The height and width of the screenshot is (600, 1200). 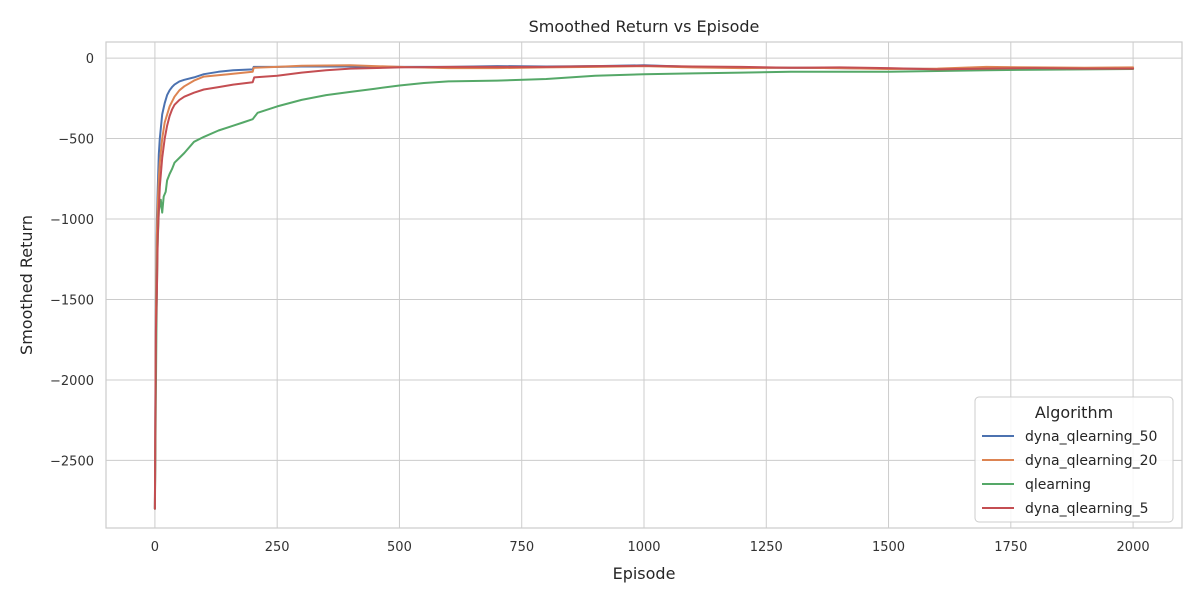 I want to click on x-tick-label: 1500, so click(x=888, y=547).